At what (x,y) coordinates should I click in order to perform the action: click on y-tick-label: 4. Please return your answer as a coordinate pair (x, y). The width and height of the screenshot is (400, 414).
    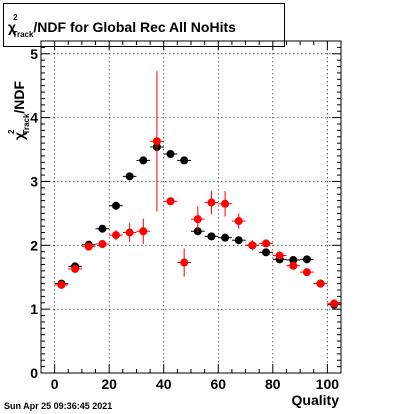
    Looking at the image, I should click on (34, 118).